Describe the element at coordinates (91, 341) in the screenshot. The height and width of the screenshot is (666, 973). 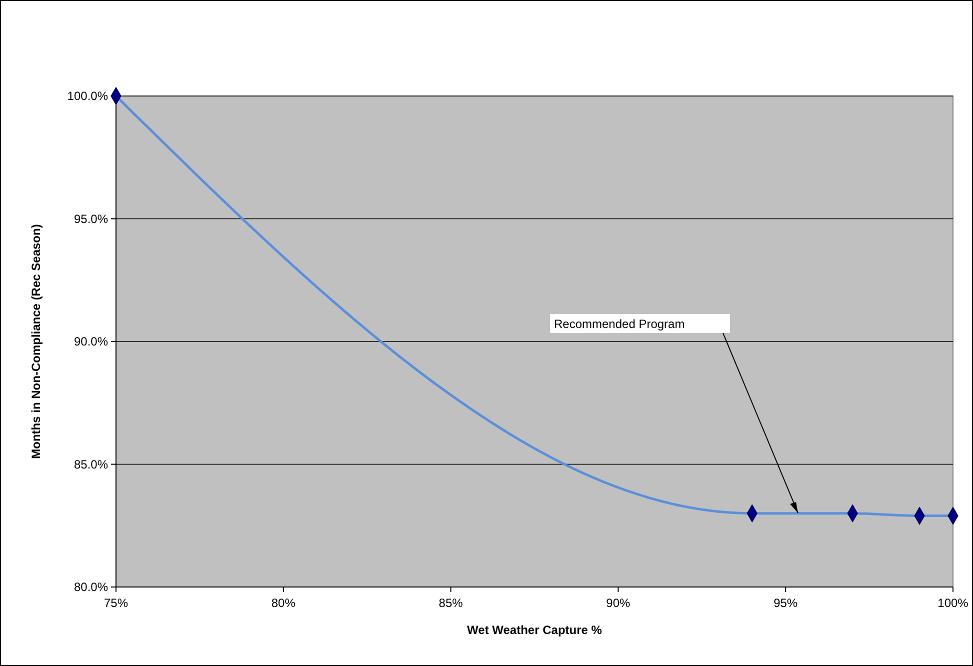
I see `y-tick-label: 90.0%` at that location.